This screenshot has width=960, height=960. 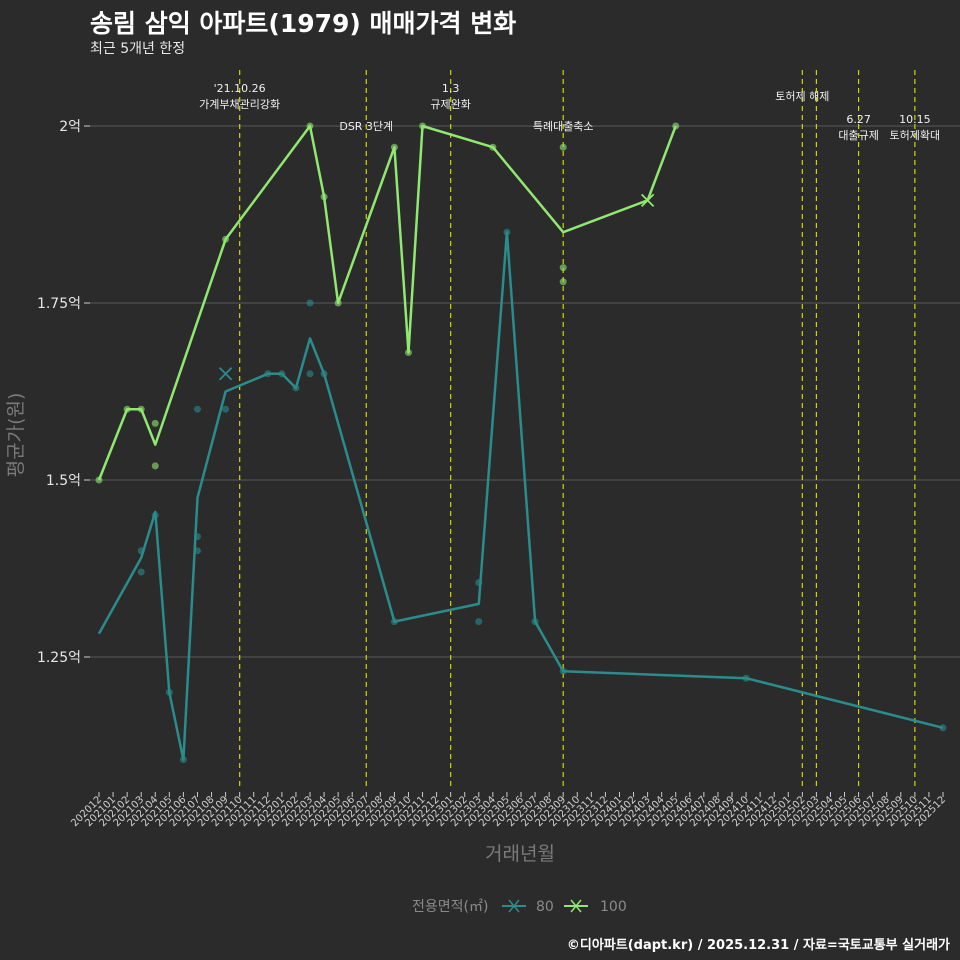 What do you see at coordinates (858, 119) in the screenshot?
I see `event-label: 6.27` at bounding box center [858, 119].